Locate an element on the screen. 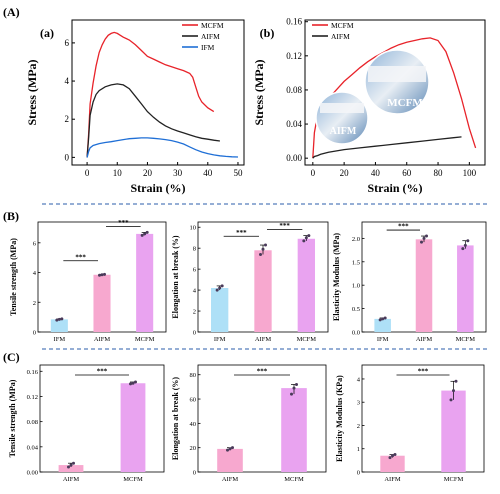  series-line-mcfm is located at coordinates (150, 94).